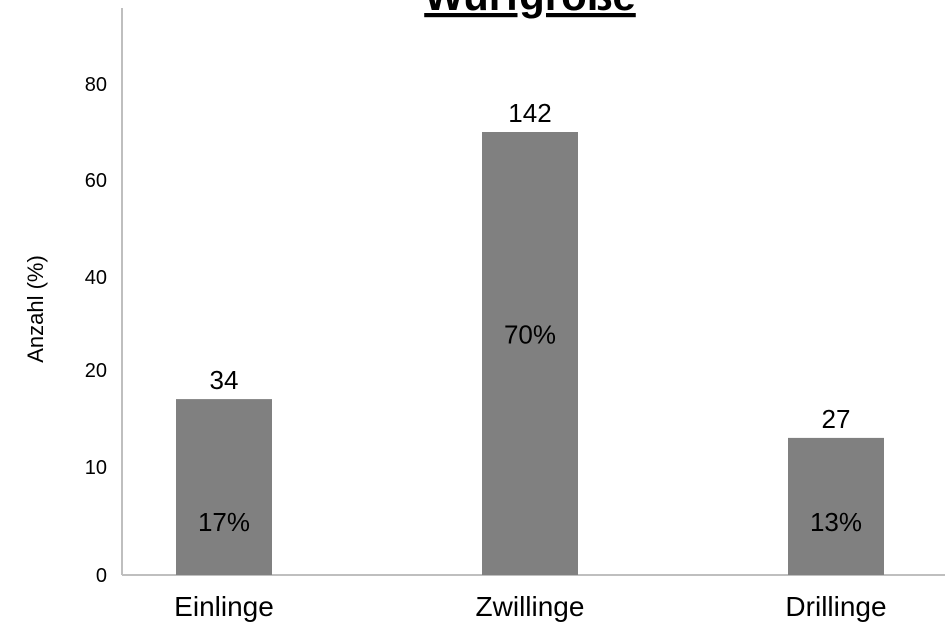 The height and width of the screenshot is (622, 947). I want to click on bar-drillinge, so click(836, 506).